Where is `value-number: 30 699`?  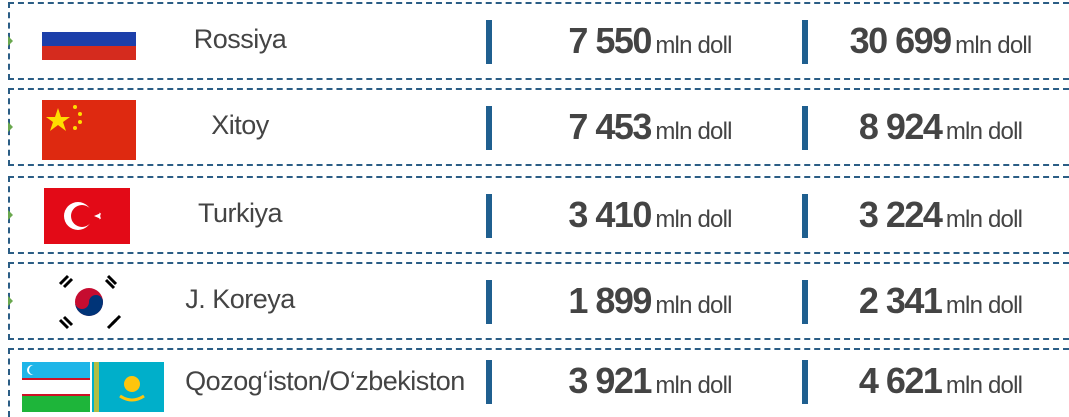 value-number: 30 699 is located at coordinates (901, 40).